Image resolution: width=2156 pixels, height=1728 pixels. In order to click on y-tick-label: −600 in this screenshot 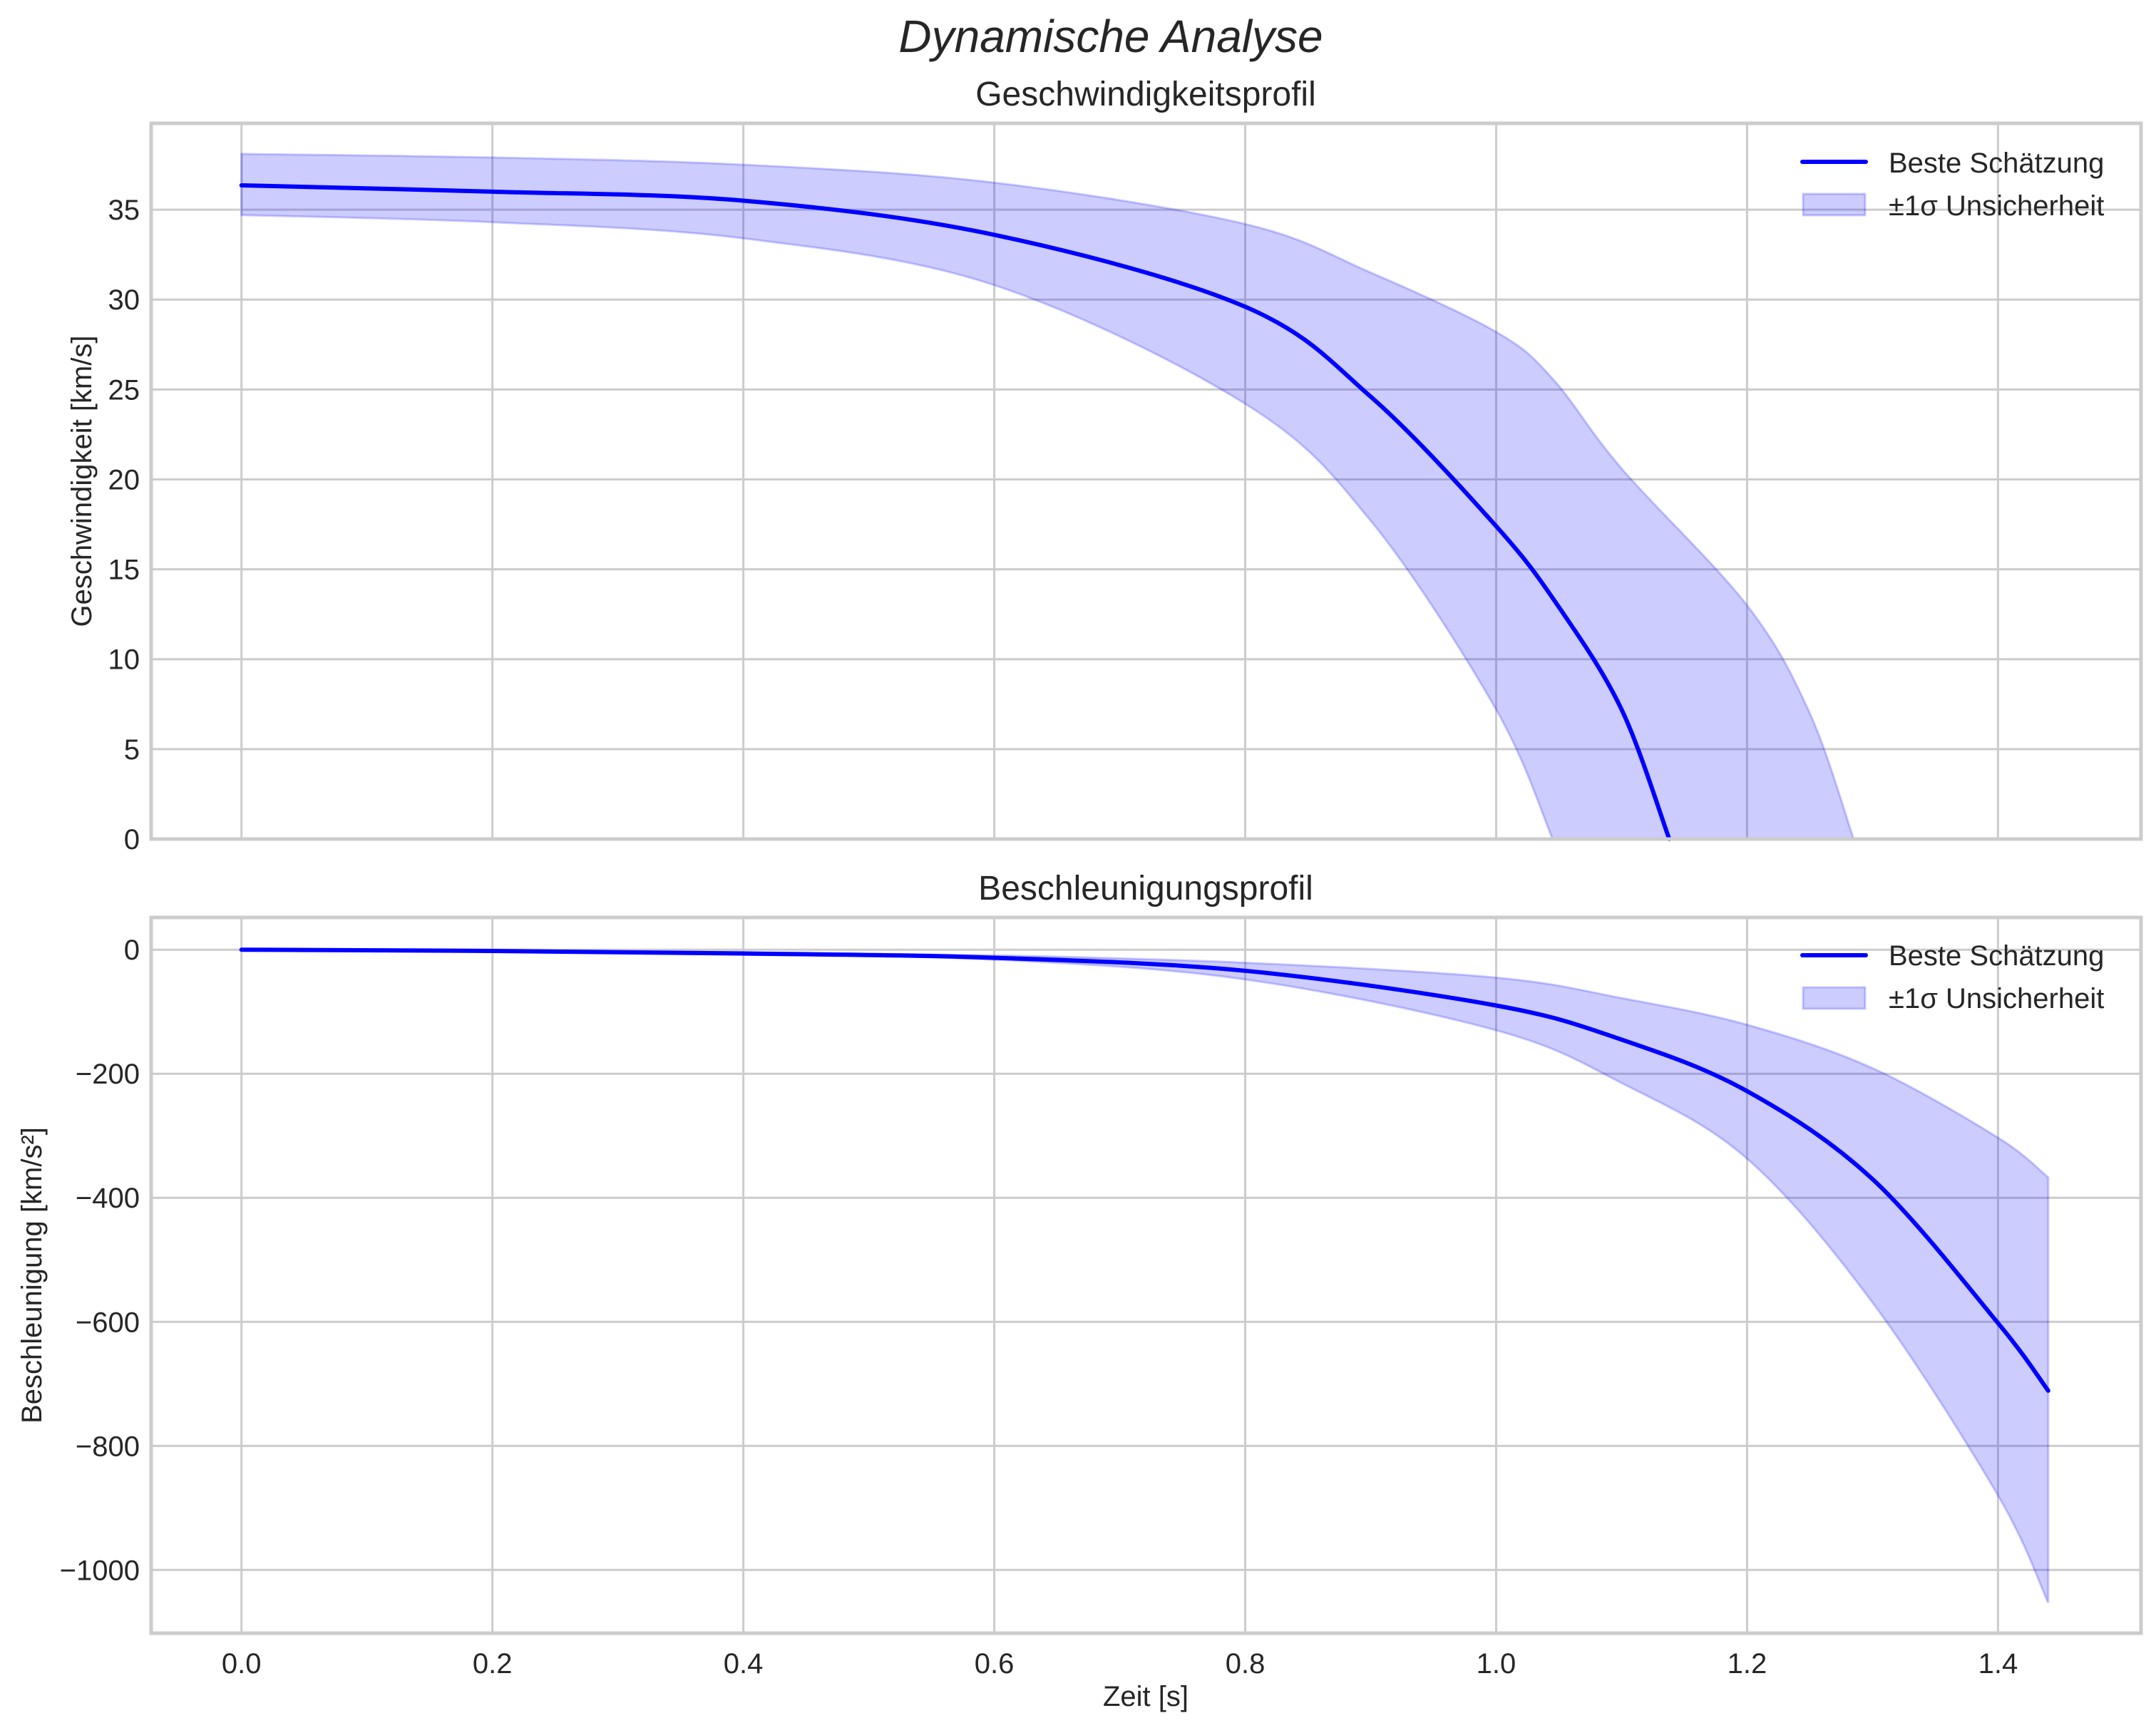, I will do `click(108, 1322)`.